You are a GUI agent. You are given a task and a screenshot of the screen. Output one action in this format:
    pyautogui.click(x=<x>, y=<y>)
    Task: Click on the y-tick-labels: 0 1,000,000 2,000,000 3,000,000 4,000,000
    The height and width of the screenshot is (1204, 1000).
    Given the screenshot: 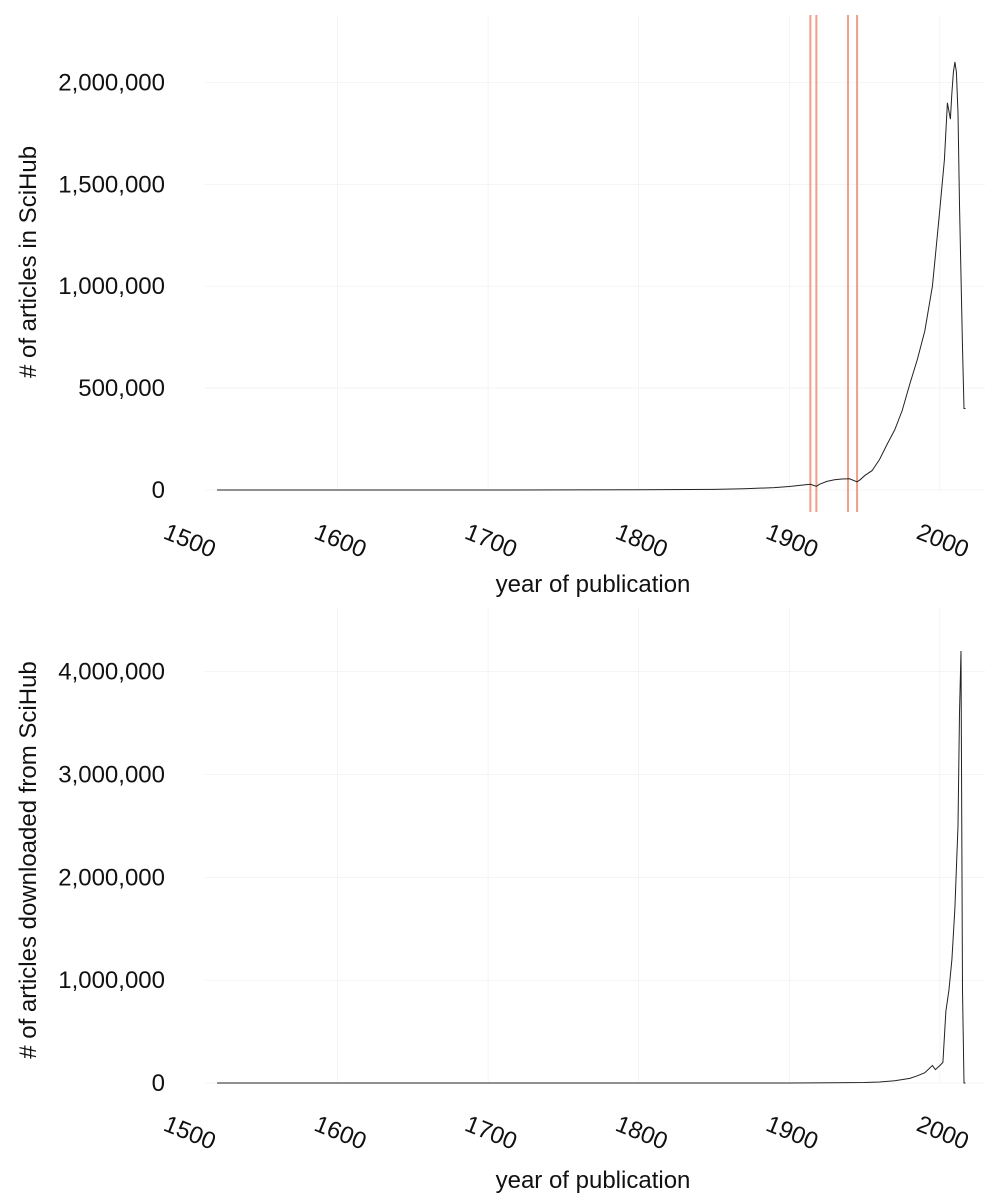 What is the action you would take?
    pyautogui.click(x=111, y=878)
    